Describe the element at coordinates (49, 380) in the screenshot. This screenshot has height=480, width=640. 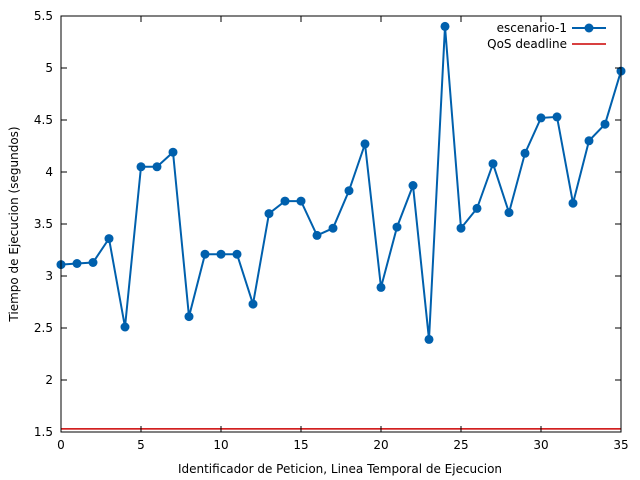
I see `y-tick-label: 2` at that location.